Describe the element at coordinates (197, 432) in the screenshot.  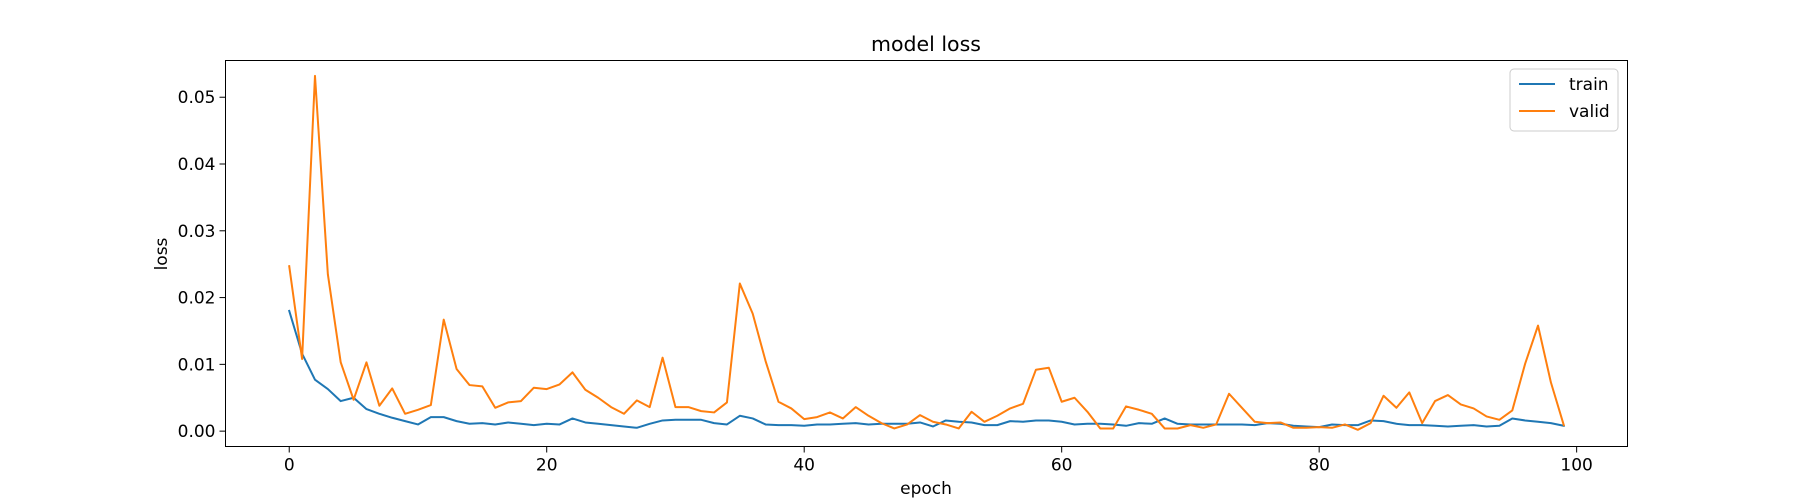
I see `y-tick-label: 0.00` at that location.